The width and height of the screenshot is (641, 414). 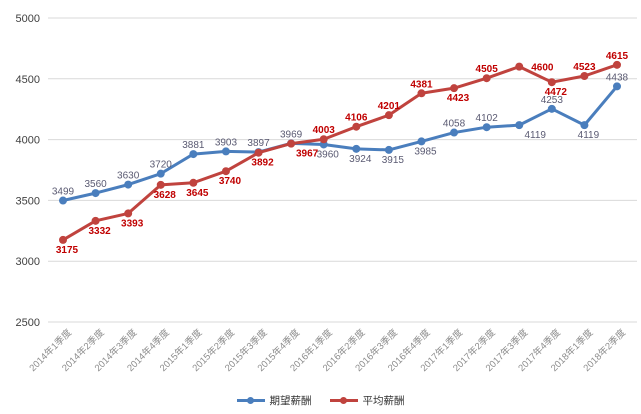 I want to click on data-label-1: 3393, so click(x=132, y=223).